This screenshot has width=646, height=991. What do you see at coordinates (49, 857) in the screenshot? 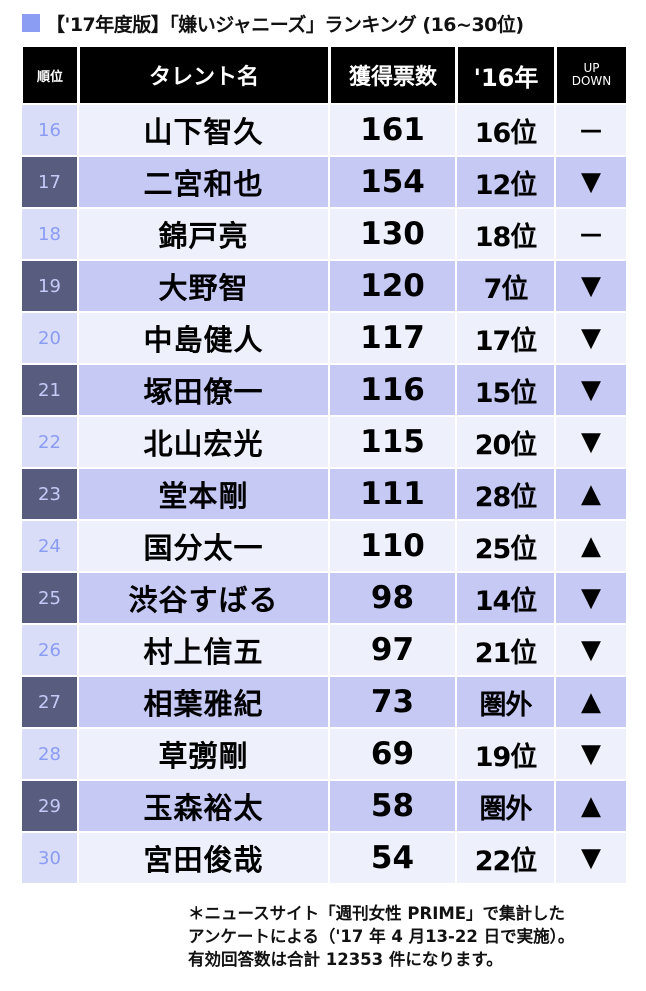
I see `rank-cell: 30` at bounding box center [49, 857].